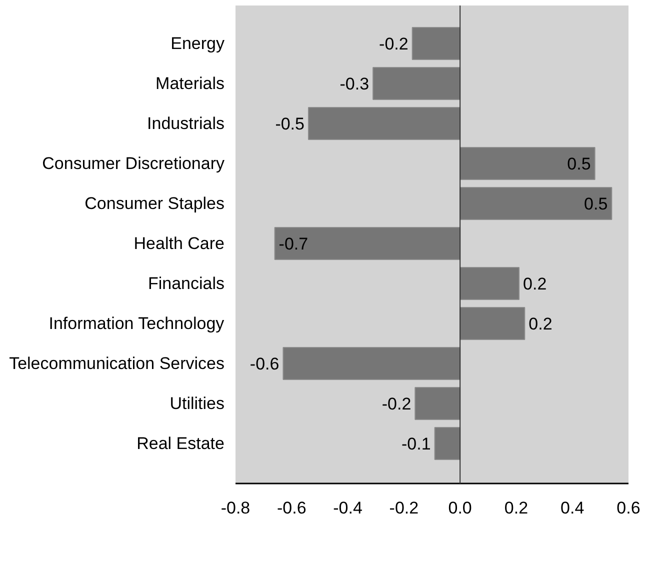 The height and width of the screenshot is (582, 657). I want to click on y-tick-label: Information Technology, so click(136, 323).